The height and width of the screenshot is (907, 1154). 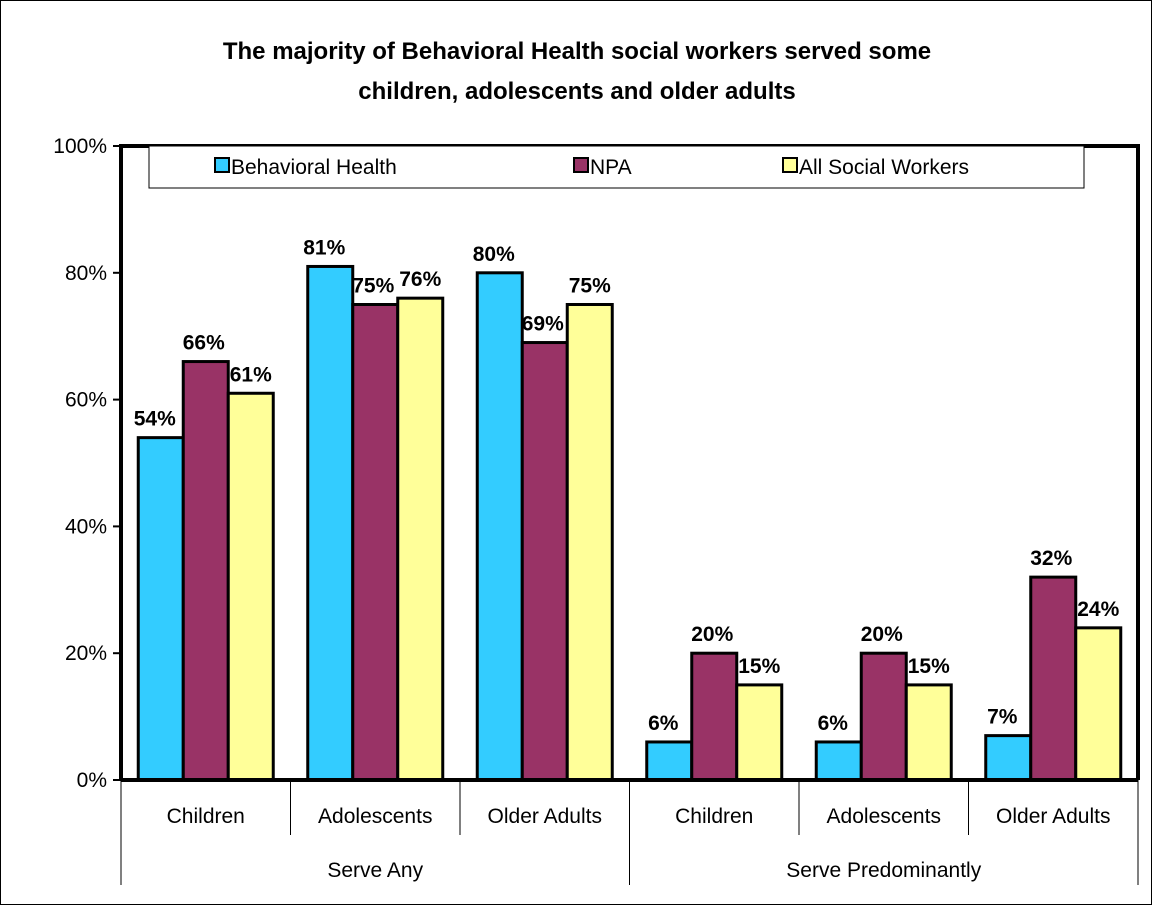 What do you see at coordinates (884, 167) in the screenshot?
I see `legend-label: All Social Workers` at bounding box center [884, 167].